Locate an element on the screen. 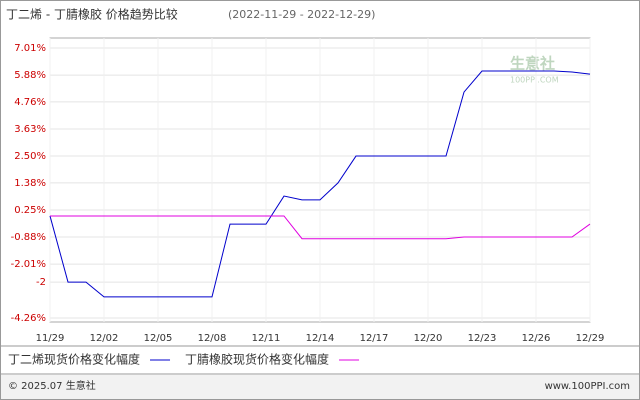 This screenshot has width=640, height=400. y-tick-label: -2 is located at coordinates (41, 282).